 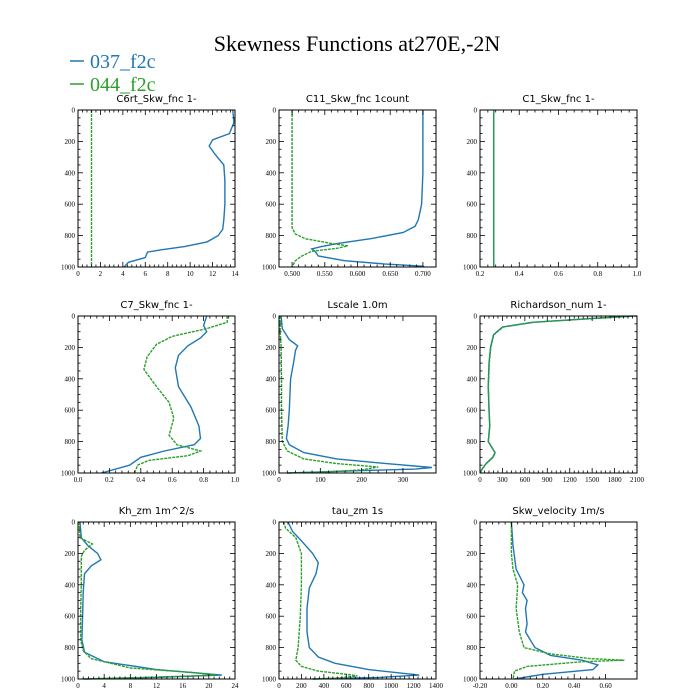 I want to click on x-tick-label: 6, so click(x=146, y=274).